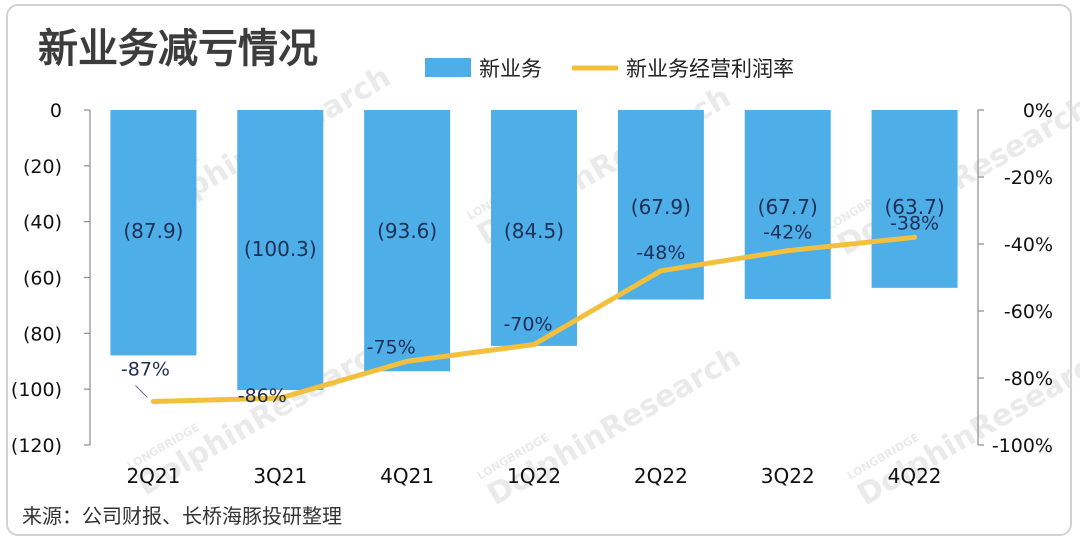 The width and height of the screenshot is (1080, 542). What do you see at coordinates (42, 334) in the screenshot?
I see `left-tick-label: (80)` at bounding box center [42, 334].